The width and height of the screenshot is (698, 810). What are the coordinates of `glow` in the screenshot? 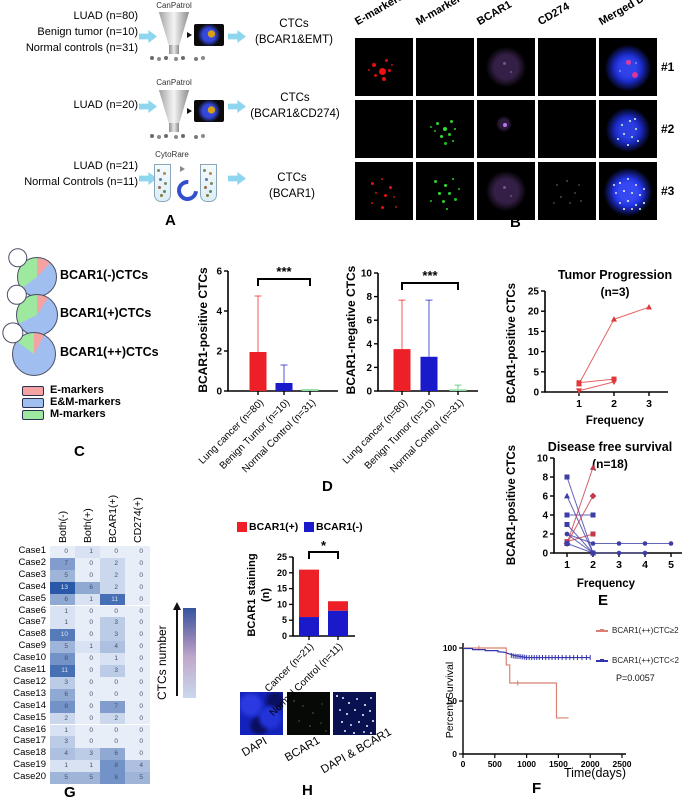 It's located at (628, 130).